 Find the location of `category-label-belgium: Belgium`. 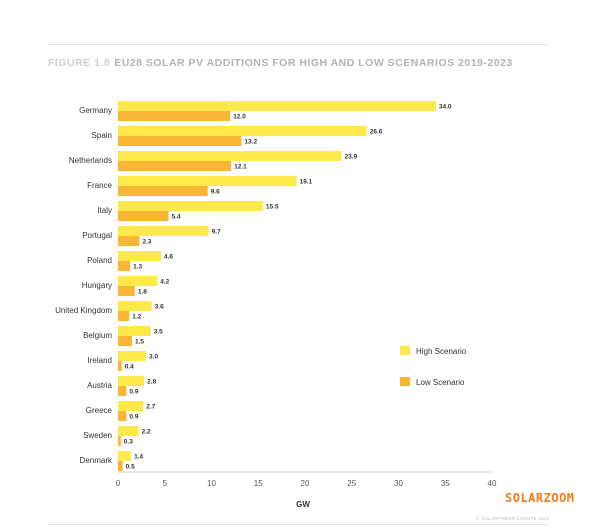

category-label-belgium: Belgium is located at coordinates (97, 335).